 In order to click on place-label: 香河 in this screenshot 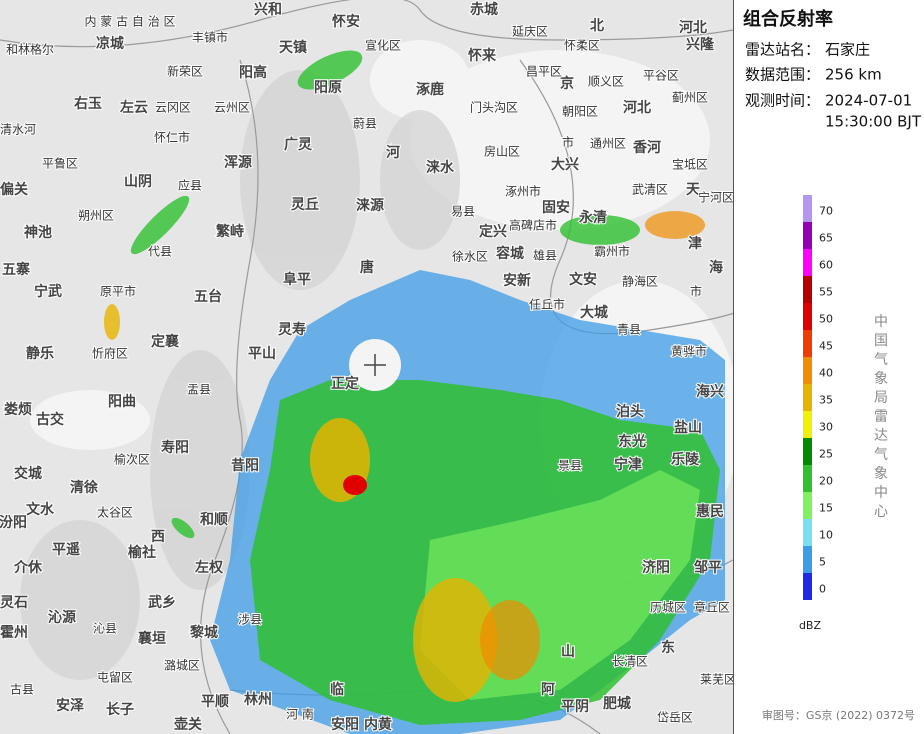, I will do `click(646, 147)`.